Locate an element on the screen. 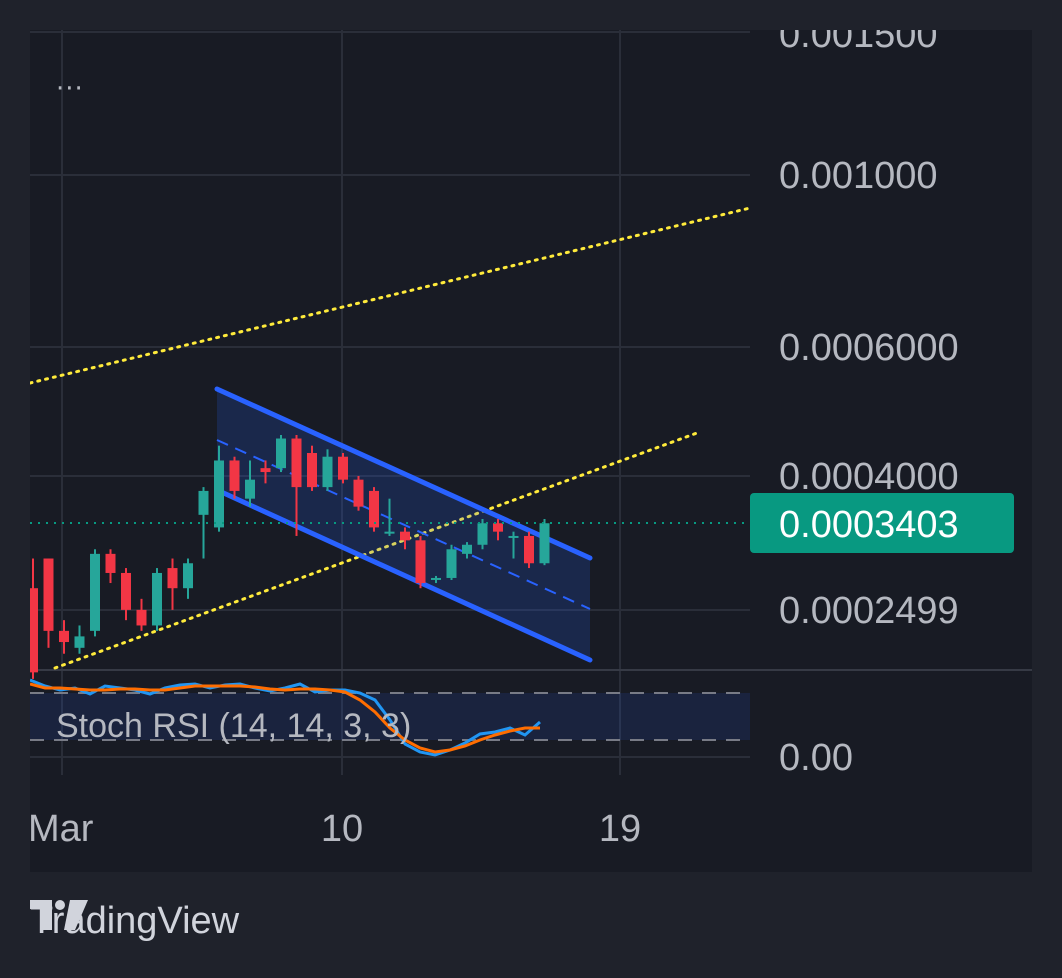 This screenshot has height=978, width=1062. regression-channel is located at coordinates (403, 524).